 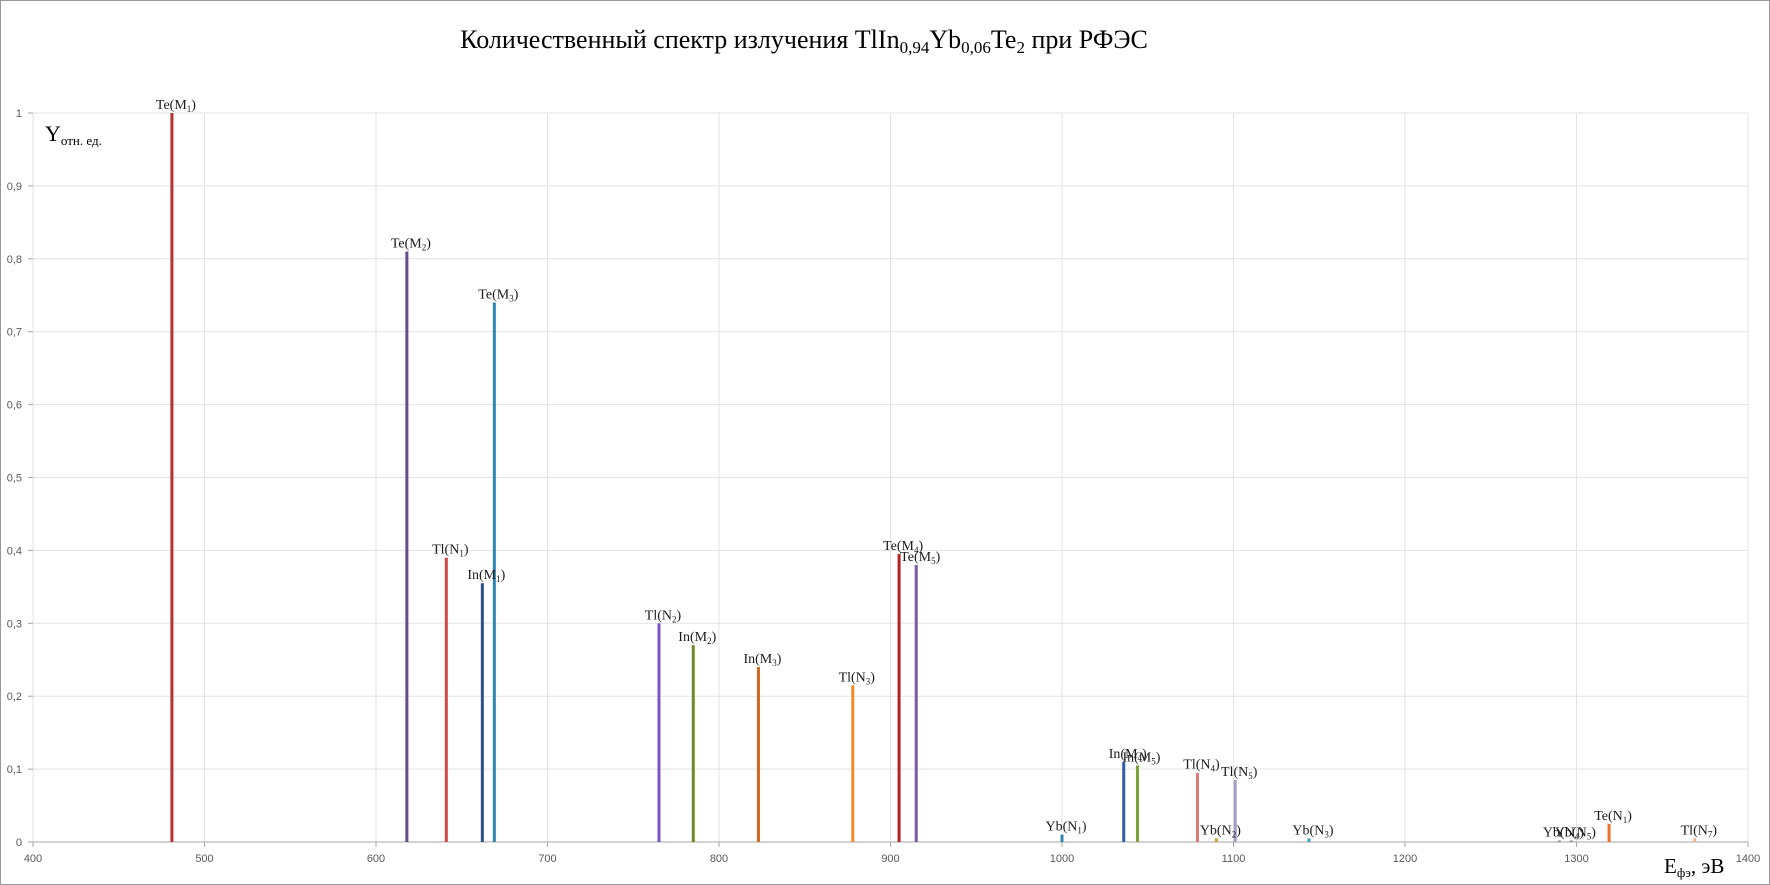 I want to click on peak-label: In(M5), so click(x=1141, y=758).